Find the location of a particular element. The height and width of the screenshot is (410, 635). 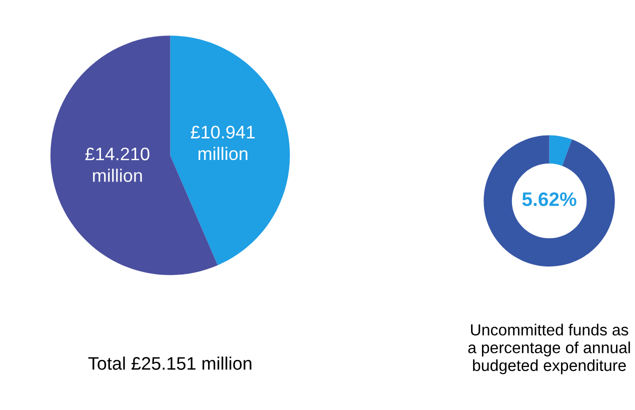

data-label: £10.941 is located at coordinates (222, 132).